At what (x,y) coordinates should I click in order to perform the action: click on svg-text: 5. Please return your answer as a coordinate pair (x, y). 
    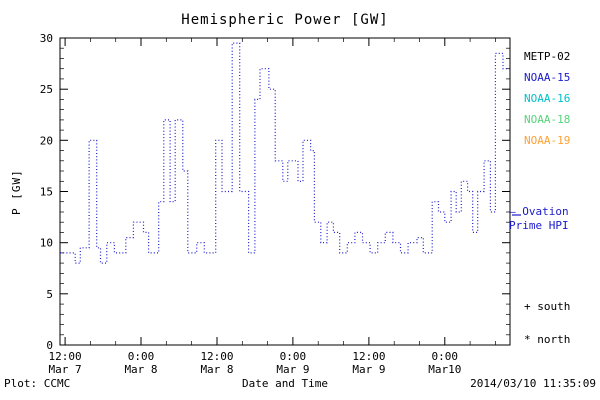
    Looking at the image, I should click on (49, 294).